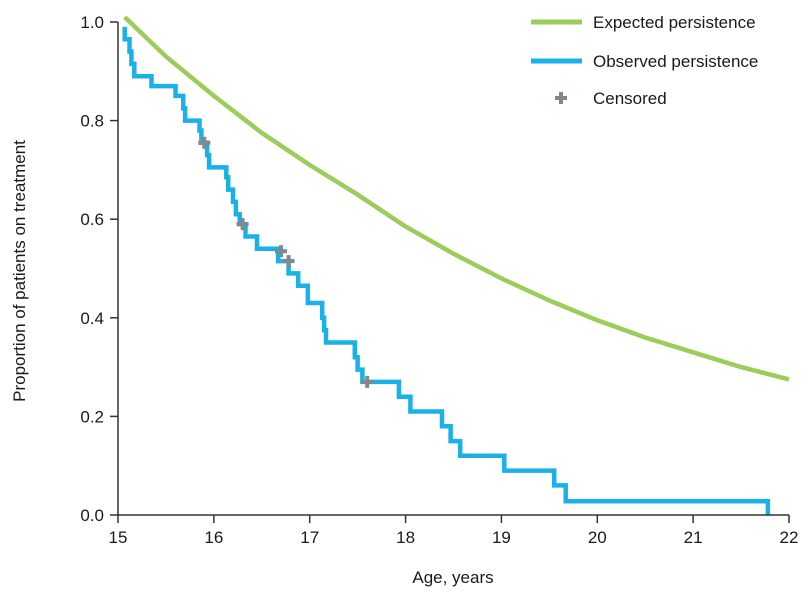 The height and width of the screenshot is (593, 804). Describe the element at coordinates (19, 271) in the screenshot. I see `y-axis-title: Proportion of patients on treatment` at that location.